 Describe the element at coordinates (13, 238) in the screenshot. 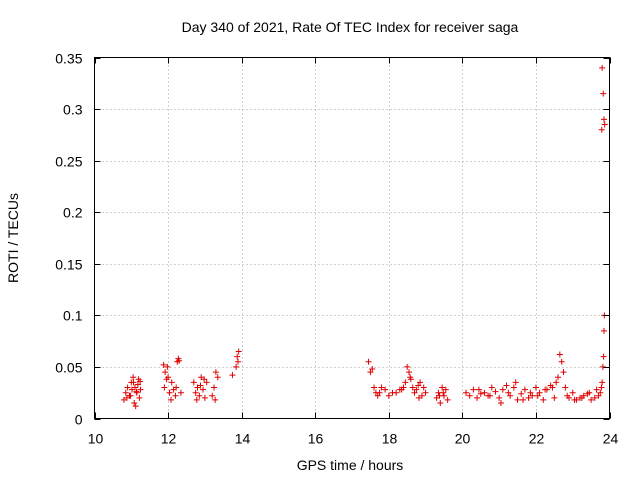

I see `y-axis-label: ROTI / TECUs` at that location.